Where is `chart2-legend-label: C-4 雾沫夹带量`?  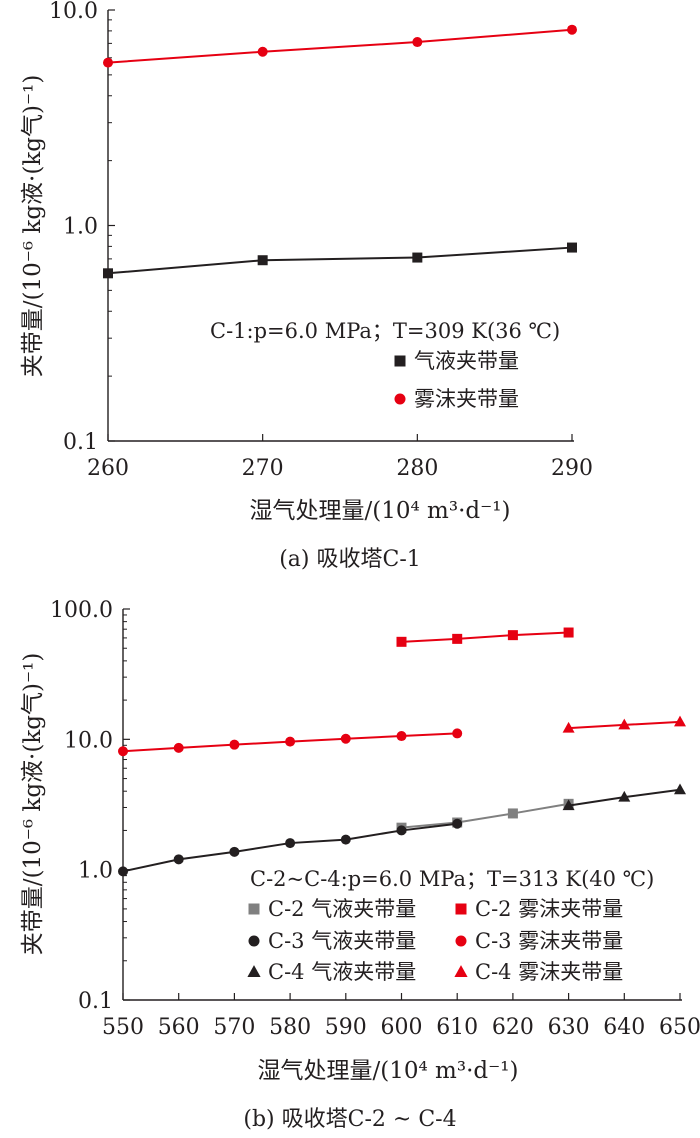 chart2-legend-label: C-4 雾沫夹带量 is located at coordinates (549, 972).